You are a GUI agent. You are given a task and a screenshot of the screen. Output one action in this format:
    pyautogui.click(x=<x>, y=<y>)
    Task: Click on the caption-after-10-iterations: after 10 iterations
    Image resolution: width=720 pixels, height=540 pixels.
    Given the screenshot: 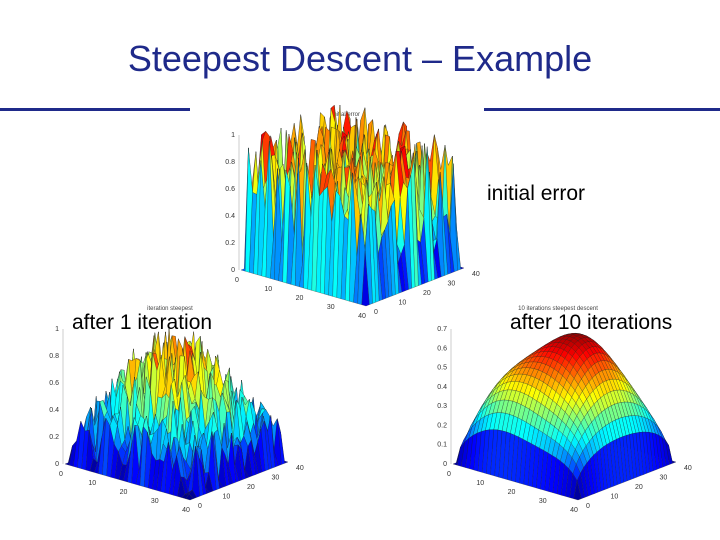 What is the action you would take?
    pyautogui.click(x=591, y=322)
    